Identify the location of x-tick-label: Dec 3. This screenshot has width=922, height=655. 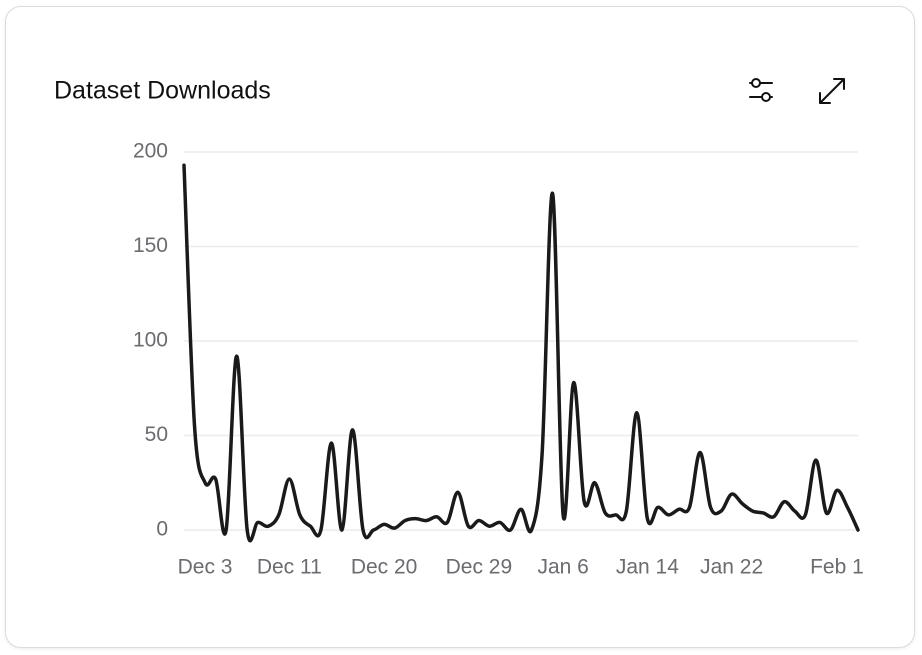
(205, 567).